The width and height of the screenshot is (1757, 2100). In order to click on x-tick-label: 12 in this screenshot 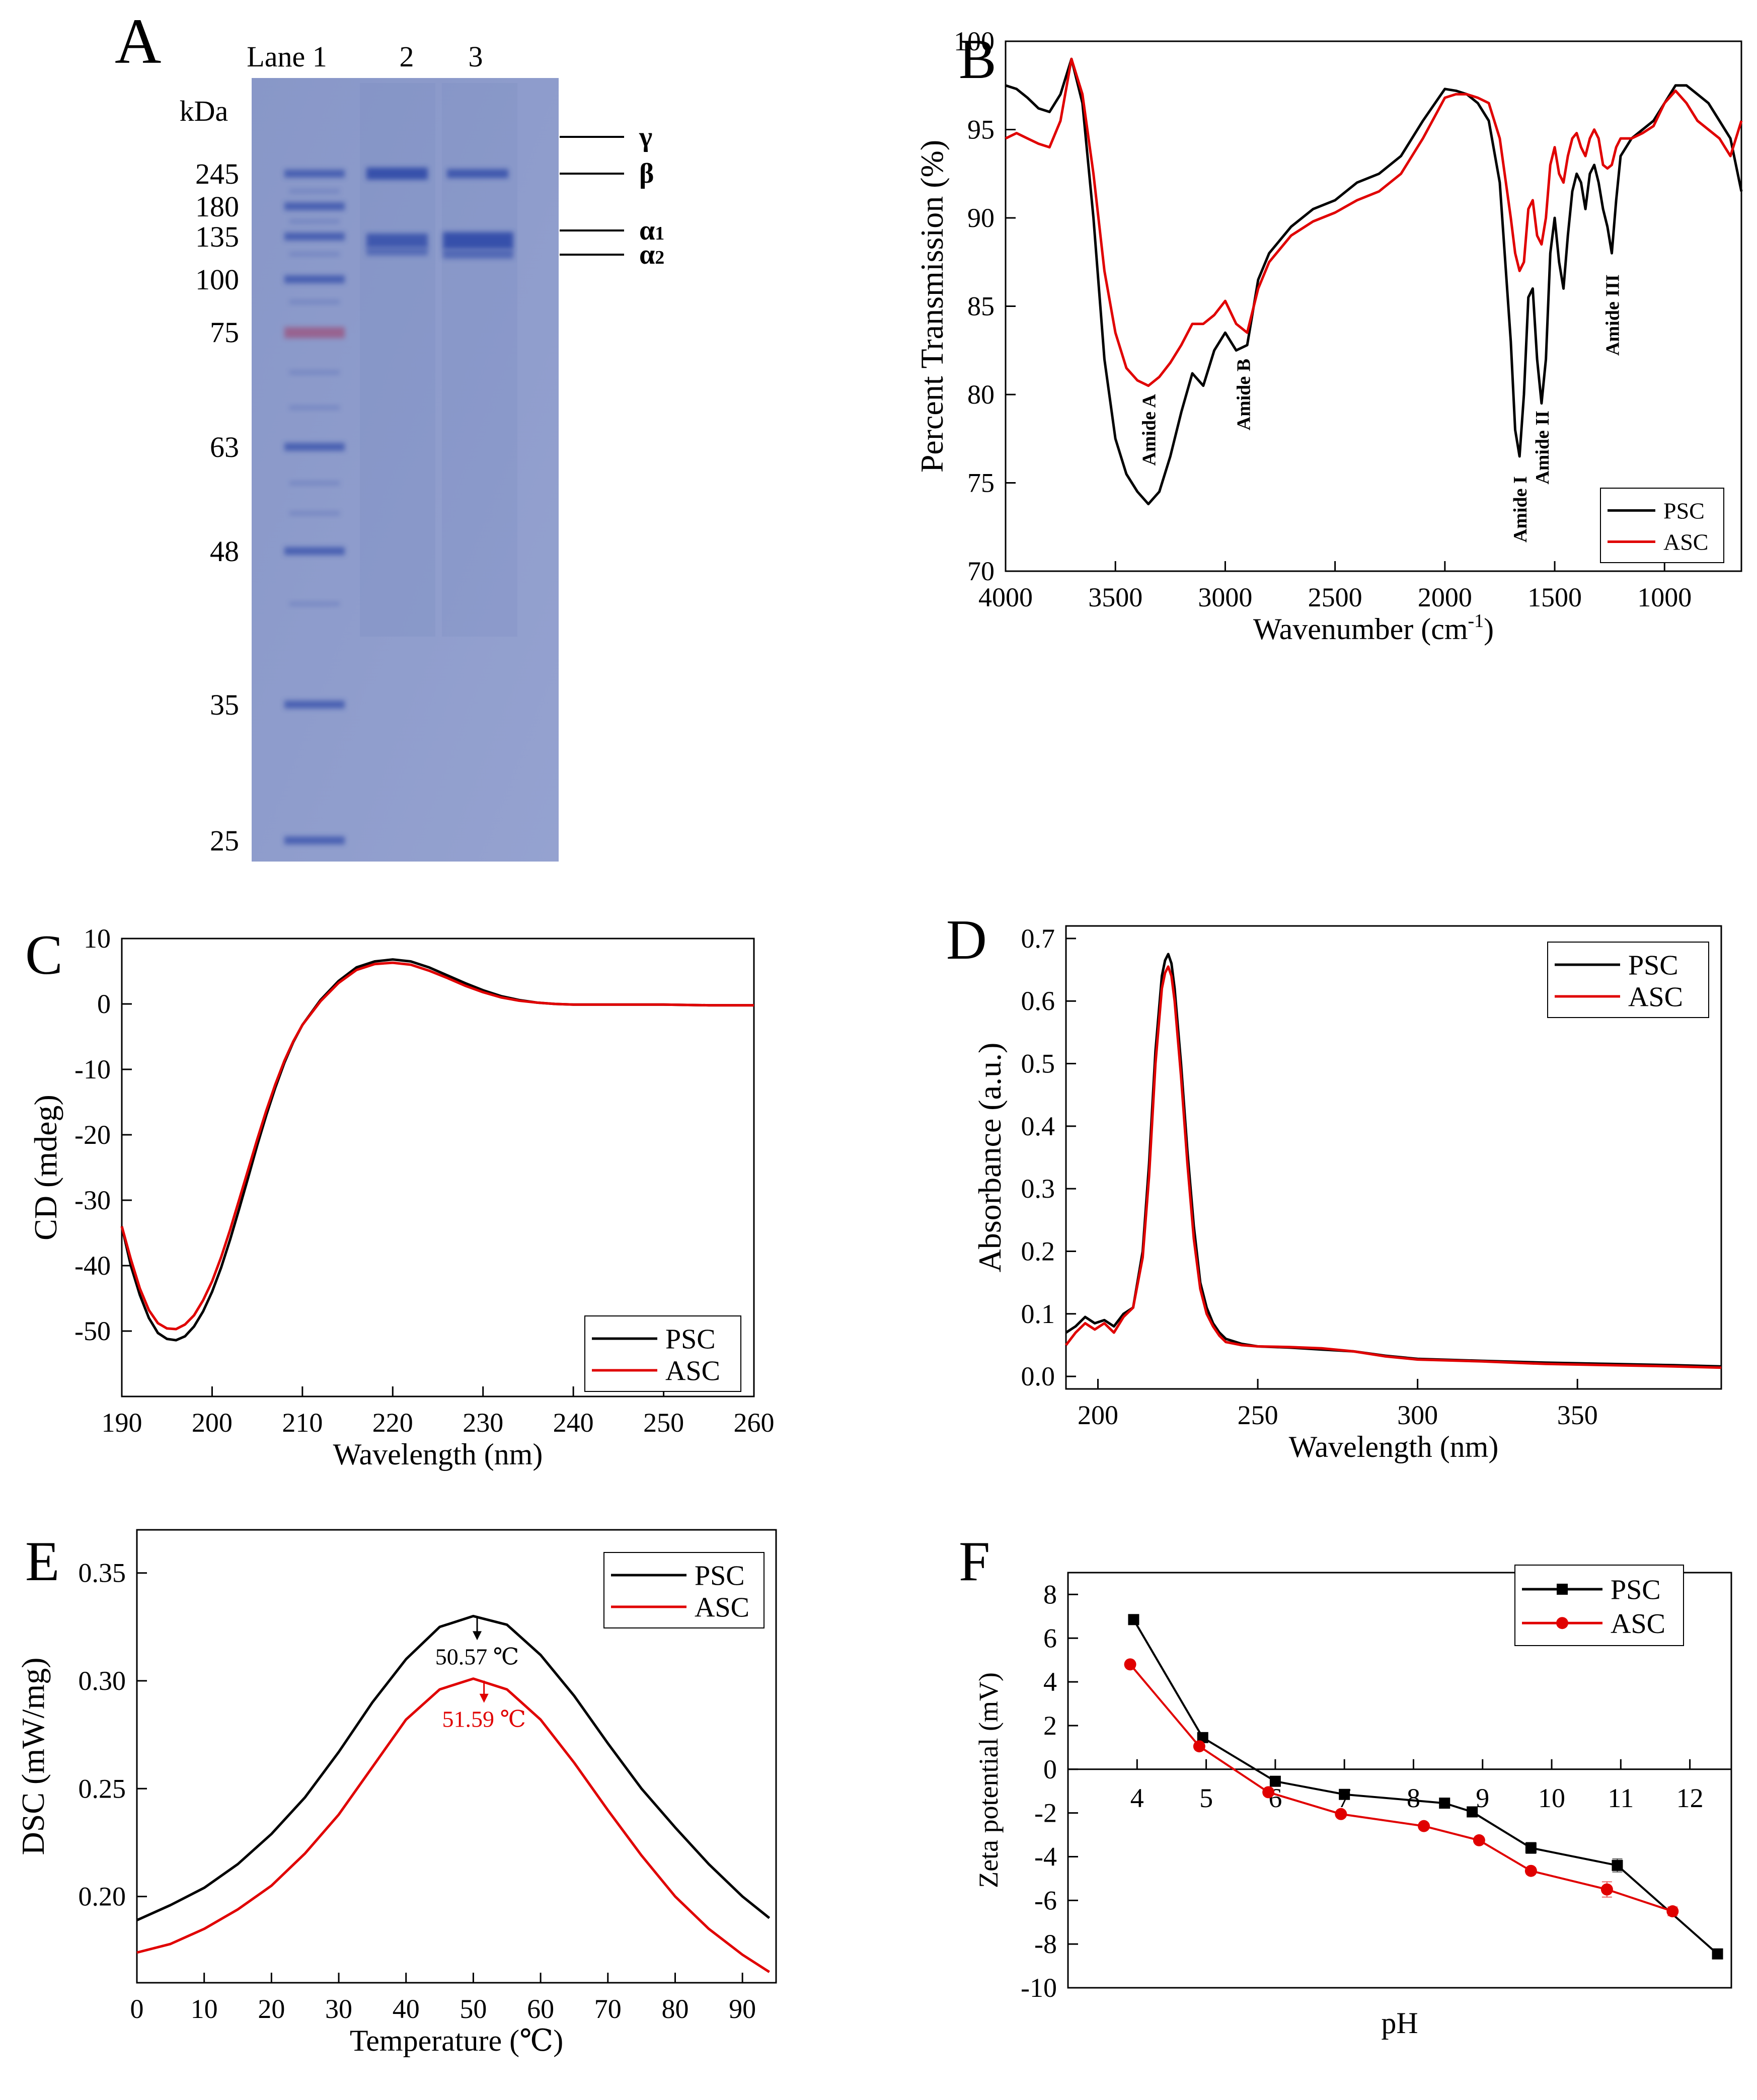, I will do `click(1690, 1798)`.